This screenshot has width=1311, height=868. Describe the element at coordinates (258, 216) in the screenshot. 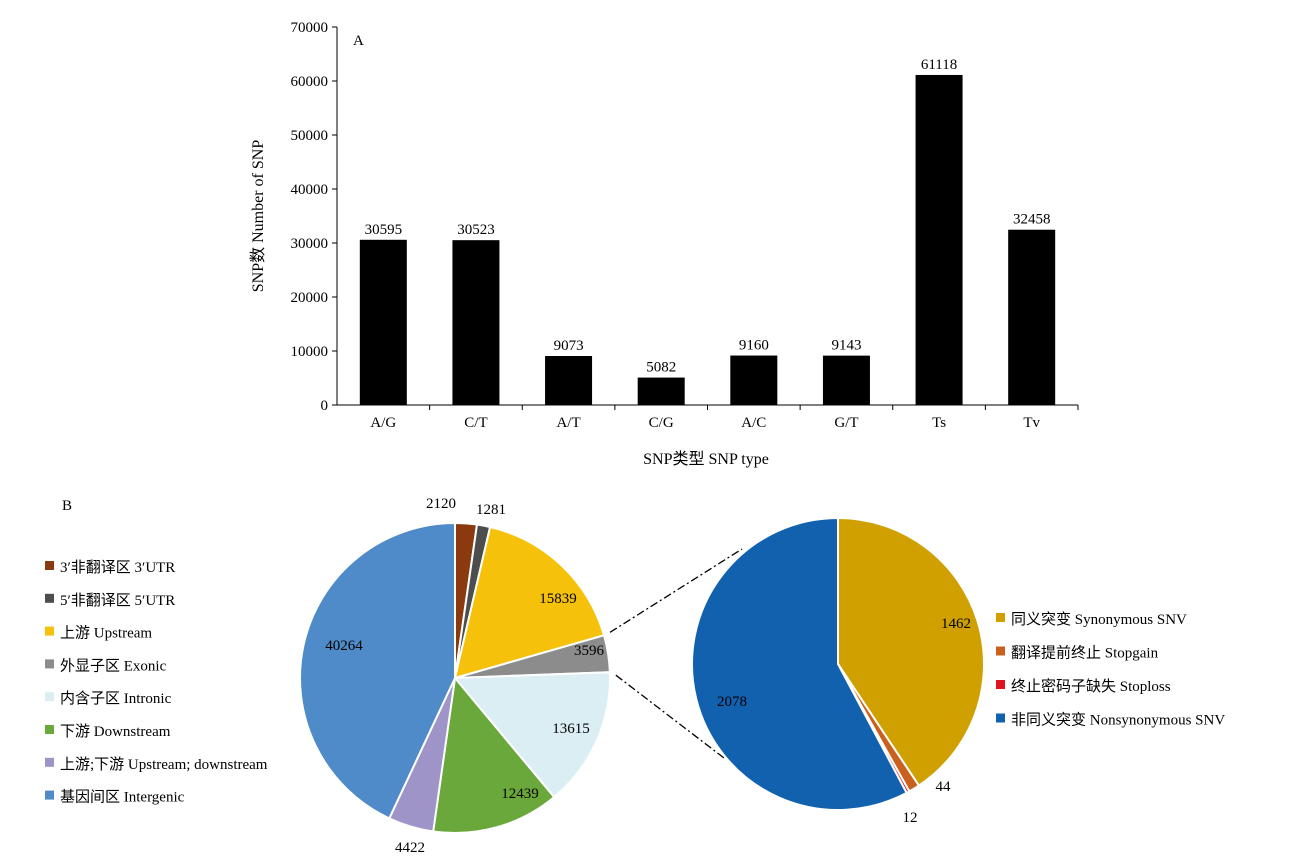

I see `y-axis-title: SNP数 Number of SNP` at that location.